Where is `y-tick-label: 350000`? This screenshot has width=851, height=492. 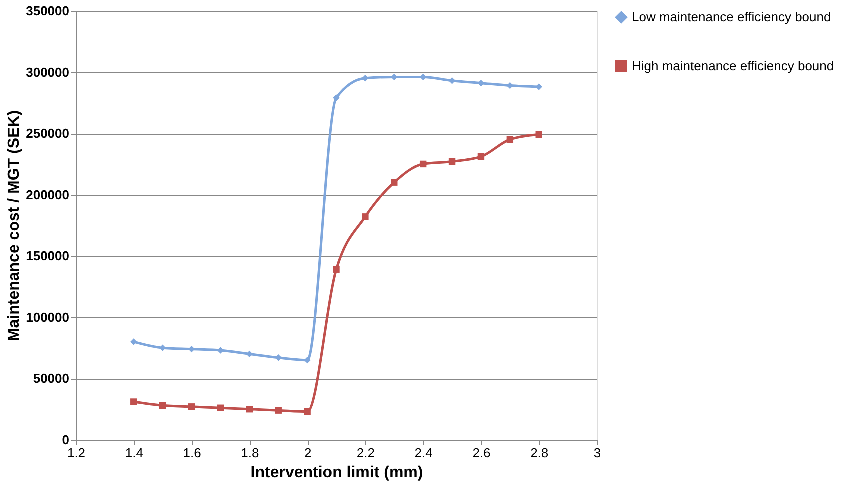 y-tick-label: 350000 is located at coordinates (48, 11).